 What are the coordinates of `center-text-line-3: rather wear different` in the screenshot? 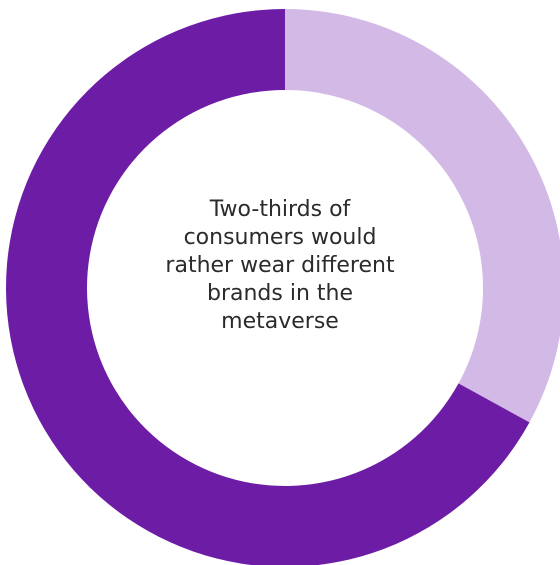 It's located at (280, 265).